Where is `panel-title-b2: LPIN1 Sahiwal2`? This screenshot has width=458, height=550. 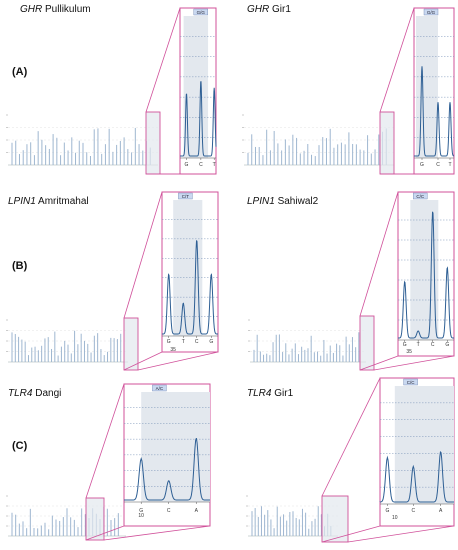 panel-title-b2: LPIN1 Sahiwal2 is located at coordinates (282, 201).